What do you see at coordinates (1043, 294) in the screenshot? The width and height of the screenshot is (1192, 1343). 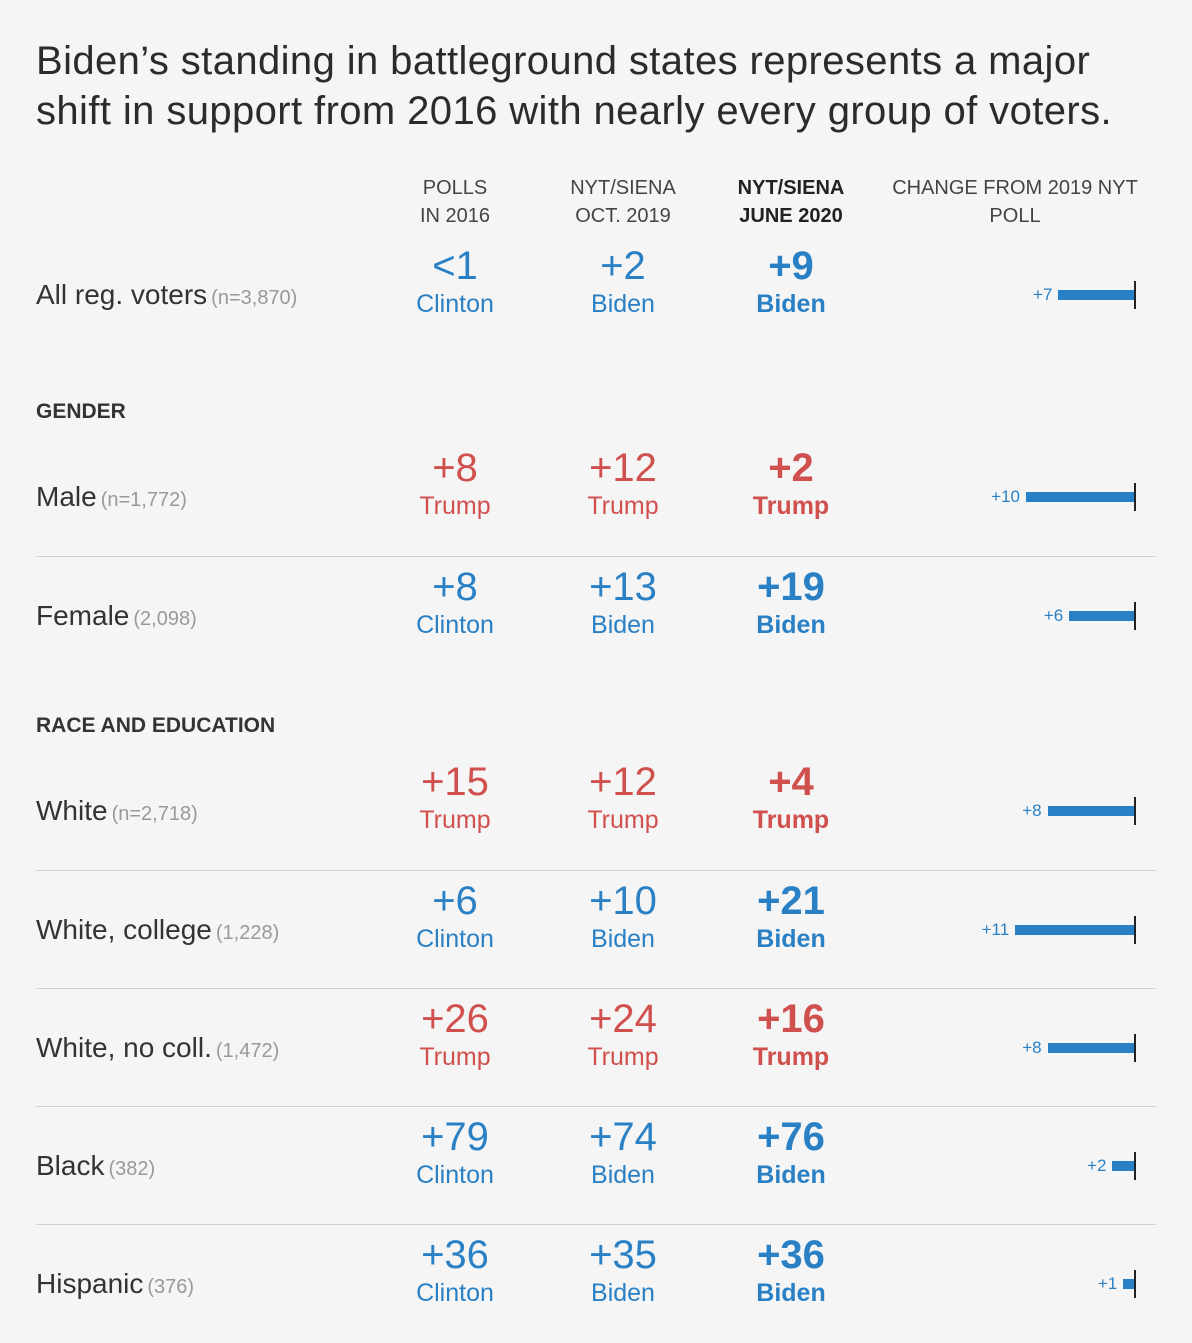 I see `change-label: +7` at bounding box center [1043, 294].